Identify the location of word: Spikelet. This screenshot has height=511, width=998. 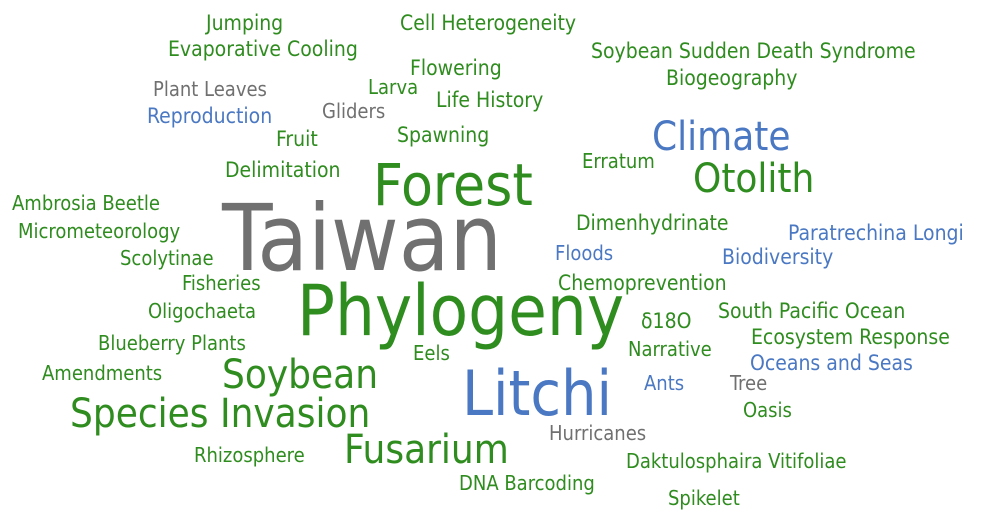
(704, 498).